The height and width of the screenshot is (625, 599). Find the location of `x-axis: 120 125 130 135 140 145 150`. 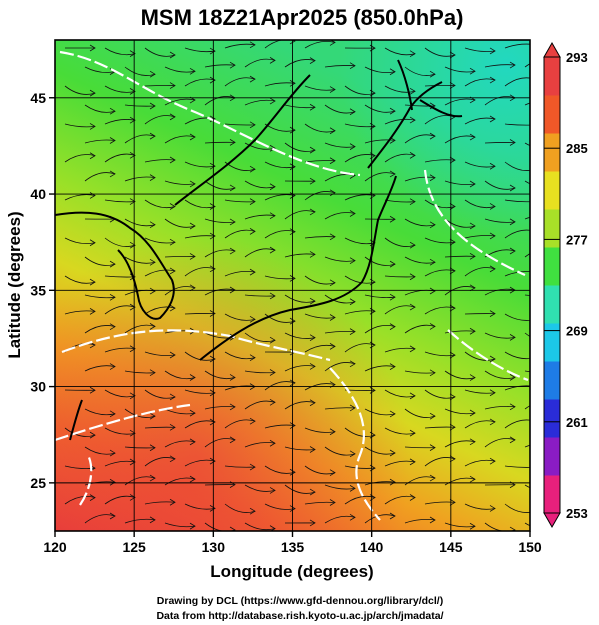

x-axis: 120 125 130 135 140 145 150 is located at coordinates (292, 543).